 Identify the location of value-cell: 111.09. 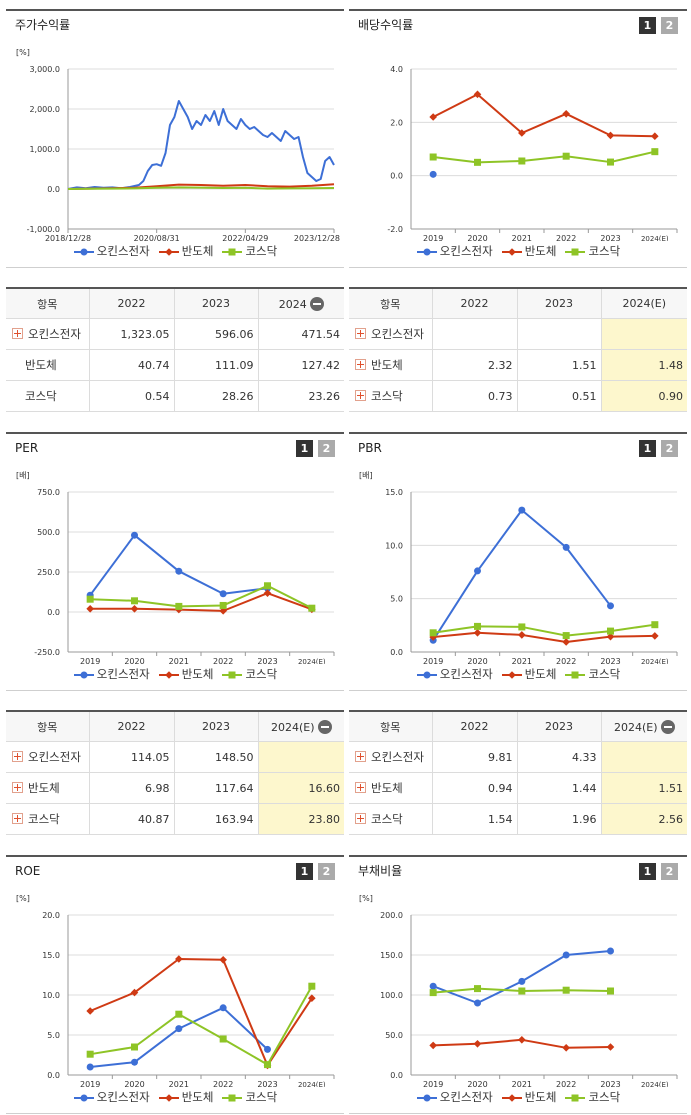
(216, 365).